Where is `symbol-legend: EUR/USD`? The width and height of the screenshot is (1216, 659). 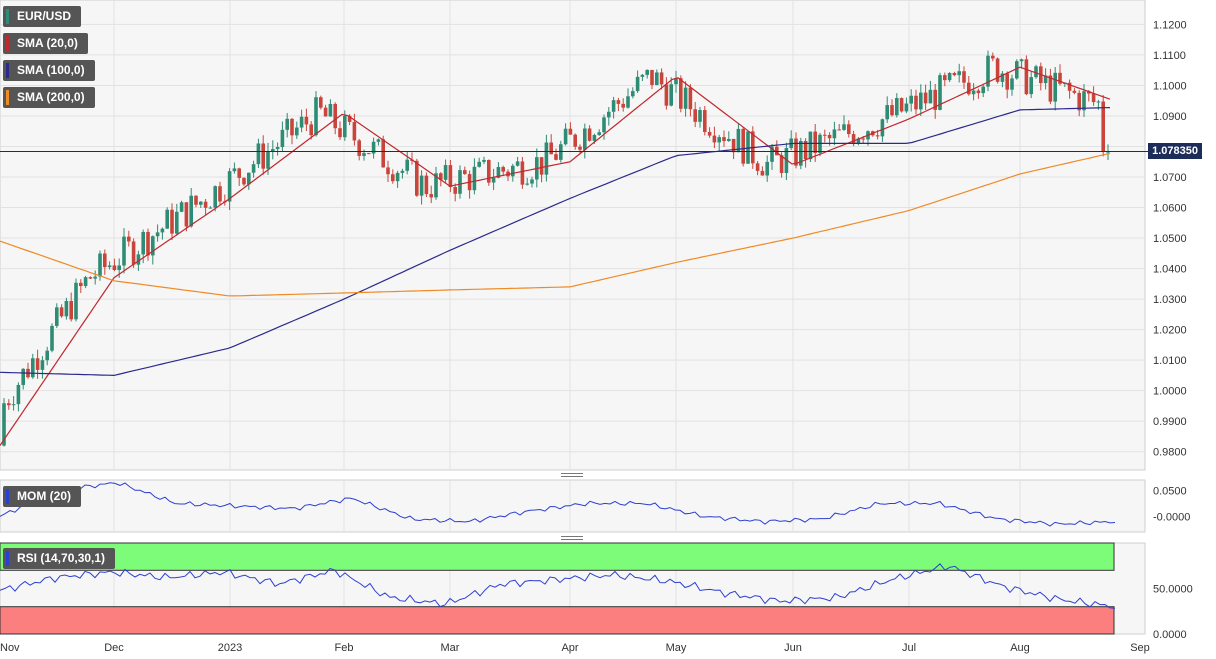 symbol-legend: EUR/USD is located at coordinates (42, 16).